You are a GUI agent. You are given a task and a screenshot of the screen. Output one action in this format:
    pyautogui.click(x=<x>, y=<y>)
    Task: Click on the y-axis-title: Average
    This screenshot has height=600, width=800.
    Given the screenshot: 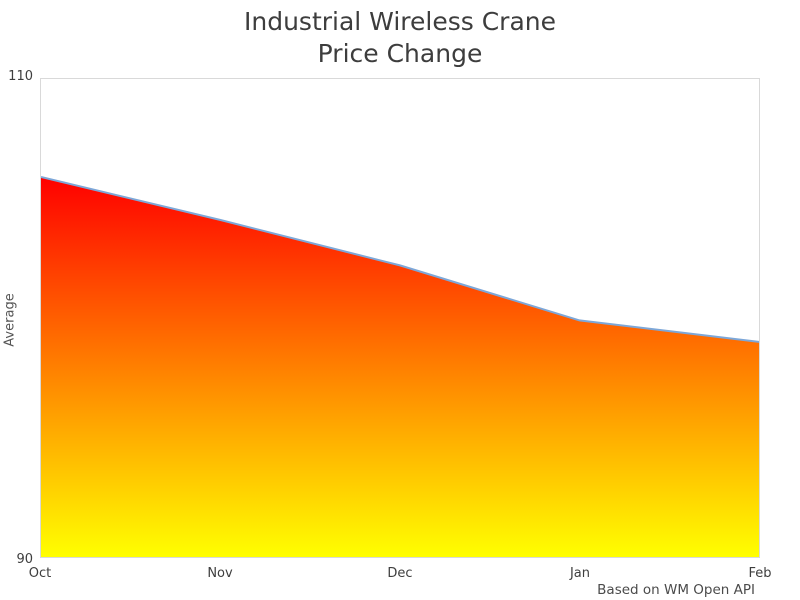 What is the action you would take?
    pyautogui.click(x=10, y=320)
    